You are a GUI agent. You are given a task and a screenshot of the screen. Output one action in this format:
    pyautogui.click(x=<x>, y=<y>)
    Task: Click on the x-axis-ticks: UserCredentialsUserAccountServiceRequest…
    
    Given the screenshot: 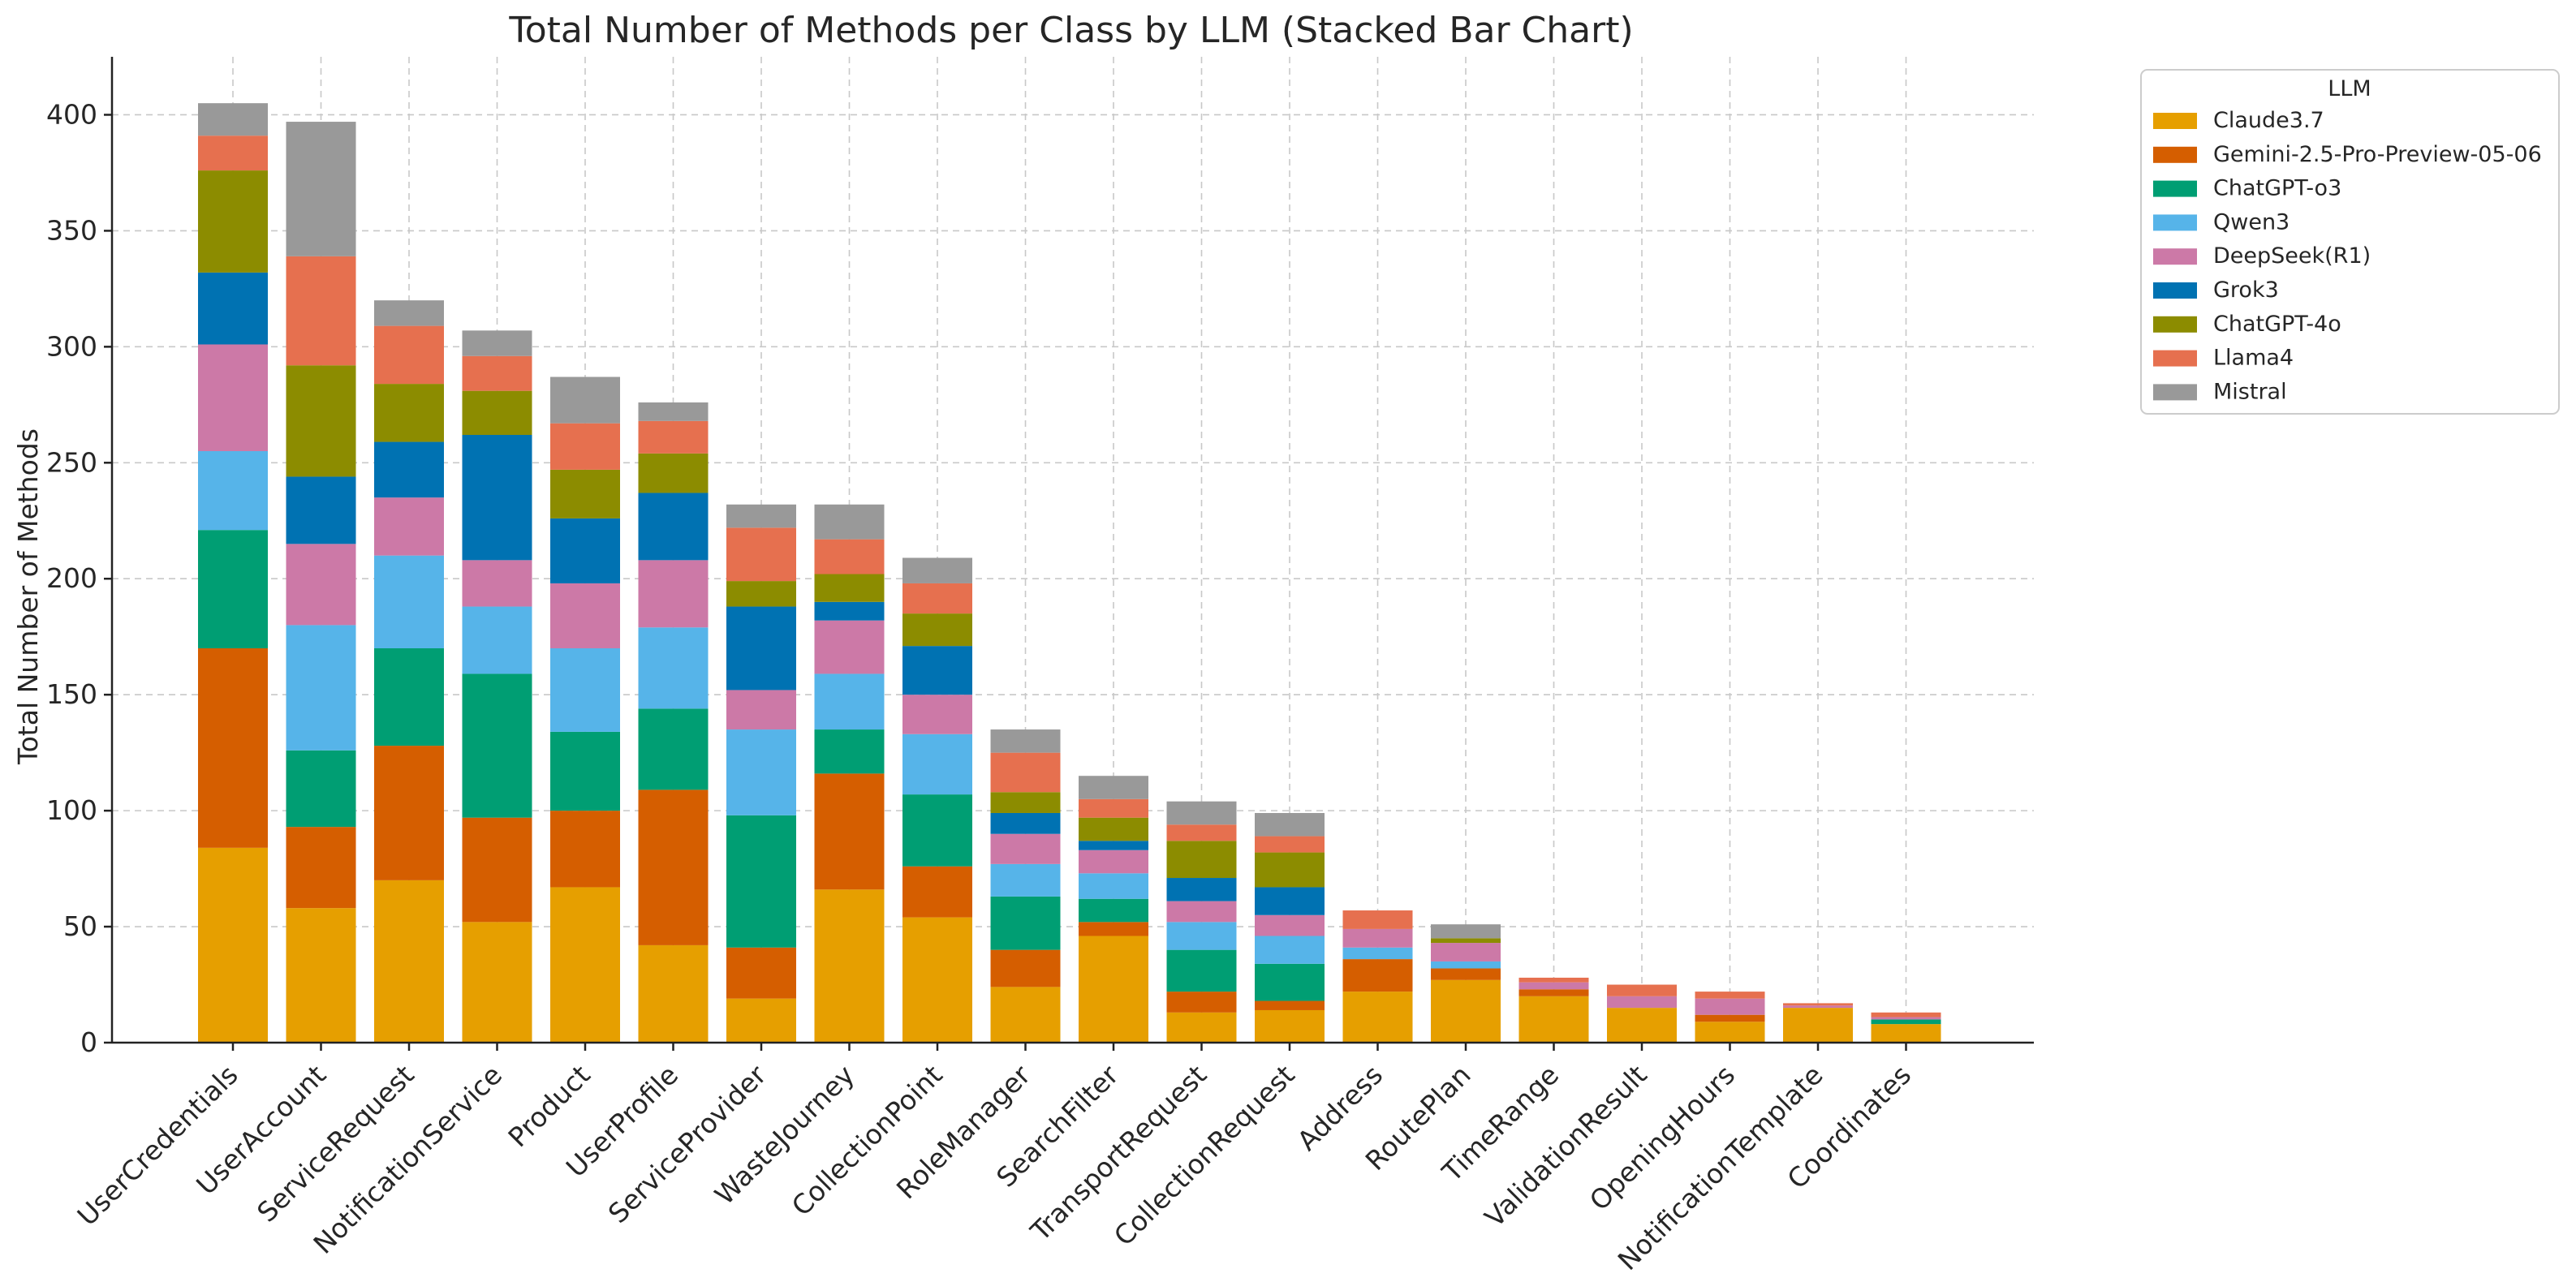 What is the action you would take?
    pyautogui.click(x=994, y=1159)
    